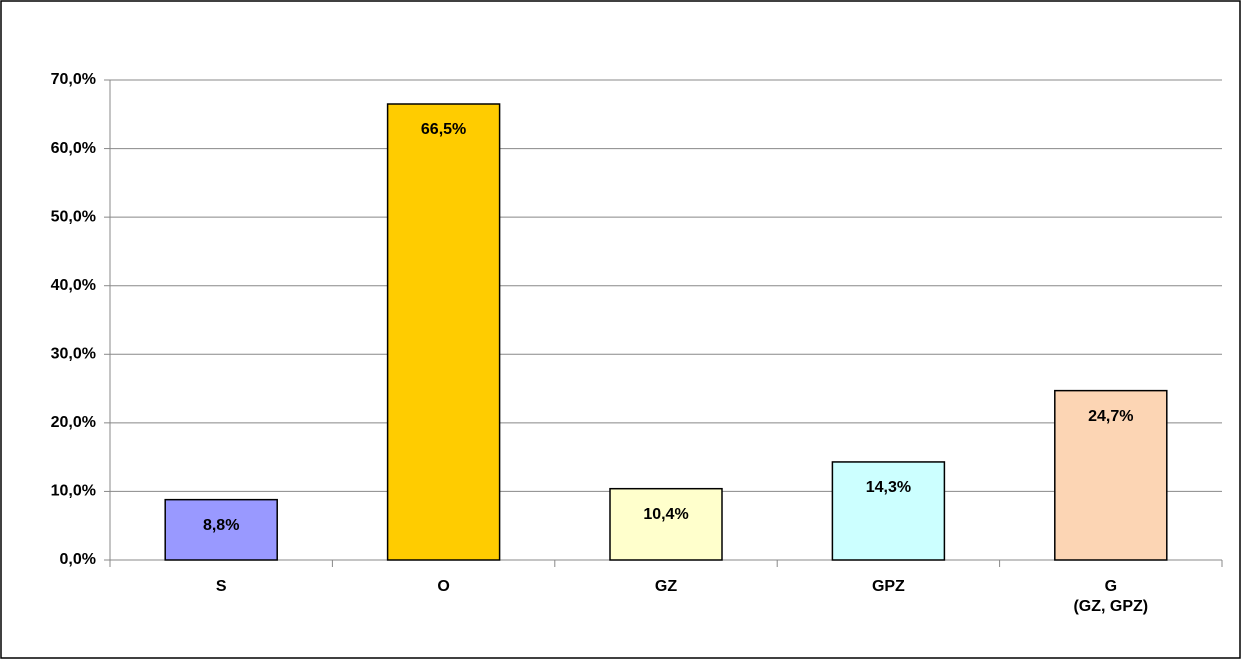  What do you see at coordinates (73, 148) in the screenshot?
I see `y-tick-label: 60,0%` at bounding box center [73, 148].